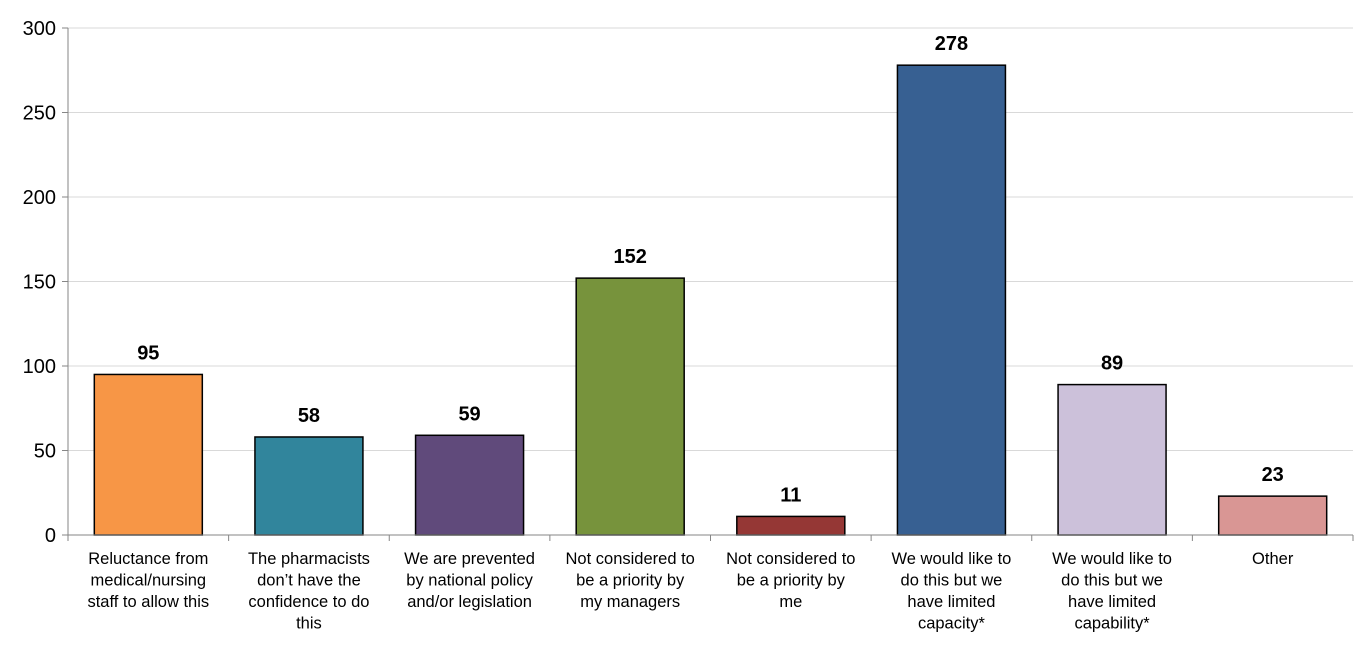  Describe the element at coordinates (39, 29) in the screenshot. I see `y-tick-label: 300` at that location.